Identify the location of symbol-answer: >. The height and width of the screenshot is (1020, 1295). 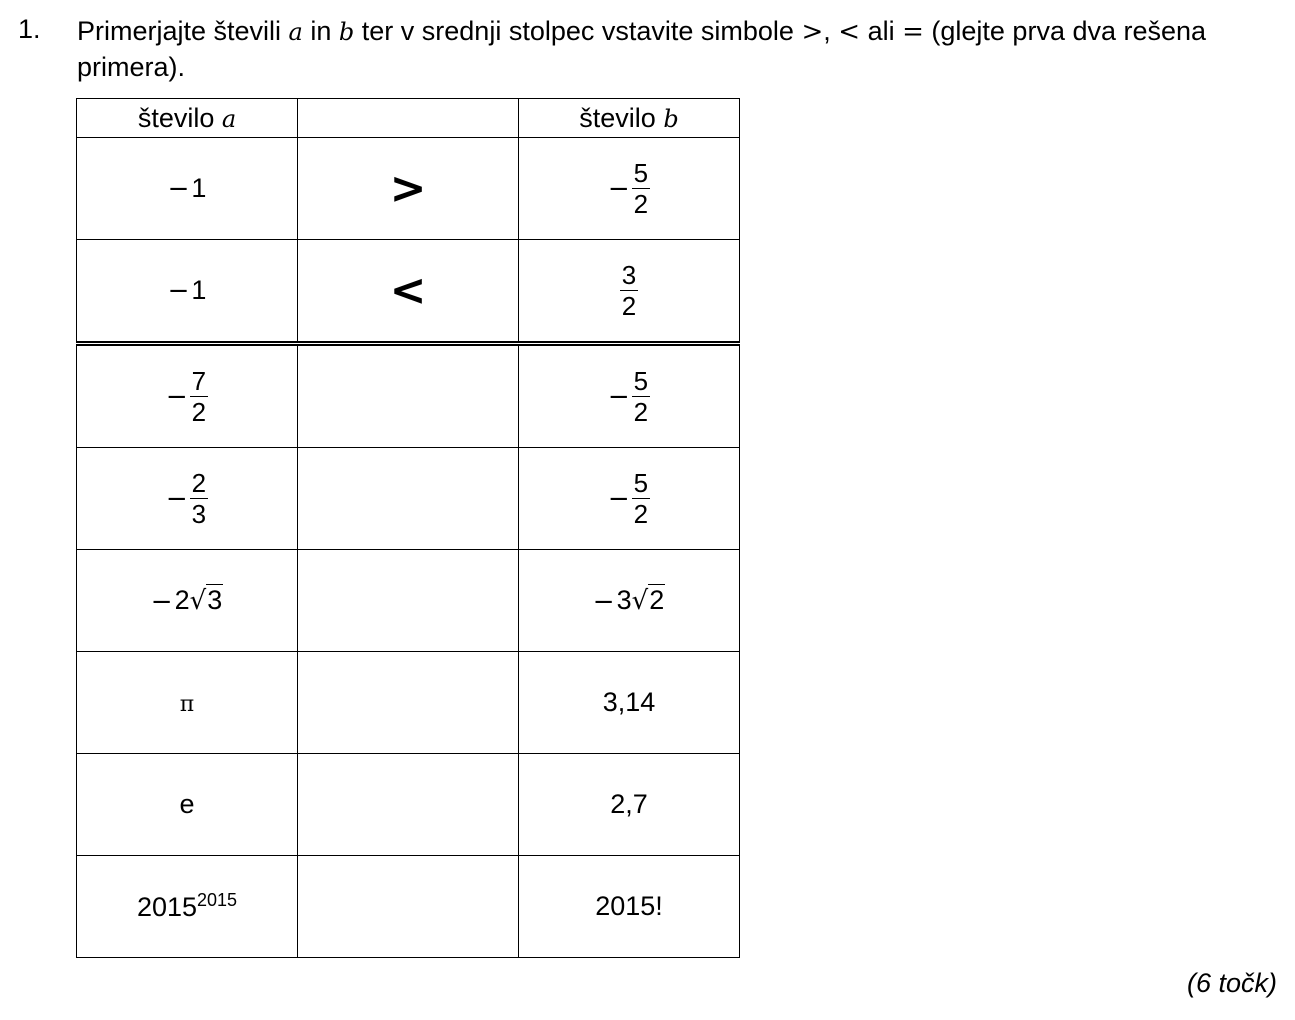
(408, 188).